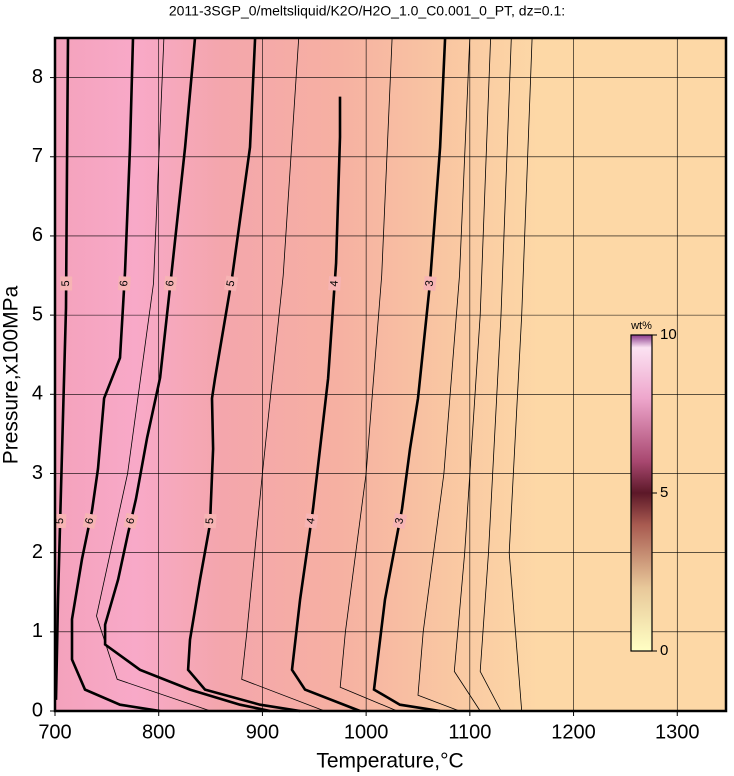  I want to click on x-axis-label: Temperature,°C, so click(389, 761).